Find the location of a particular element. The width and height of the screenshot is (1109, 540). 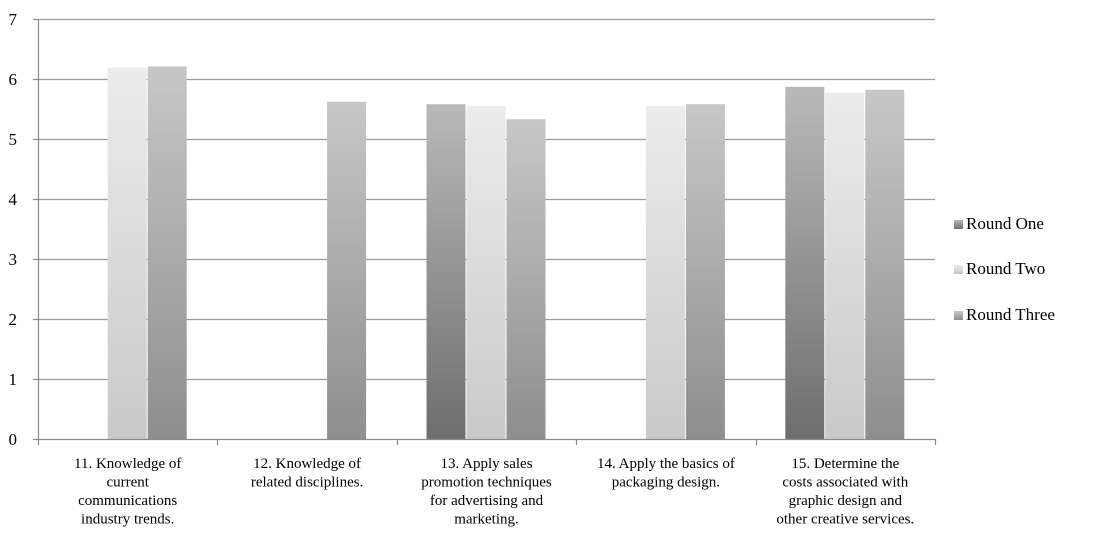

legend-swatch-round-one is located at coordinates (958, 224).